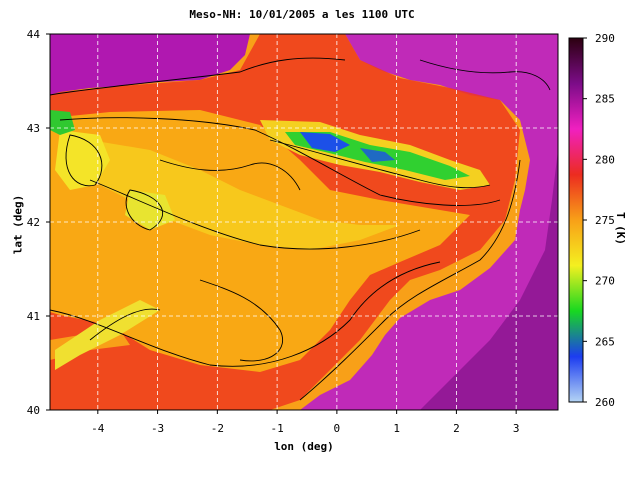  I want to click on colorbar, so click(576, 220).